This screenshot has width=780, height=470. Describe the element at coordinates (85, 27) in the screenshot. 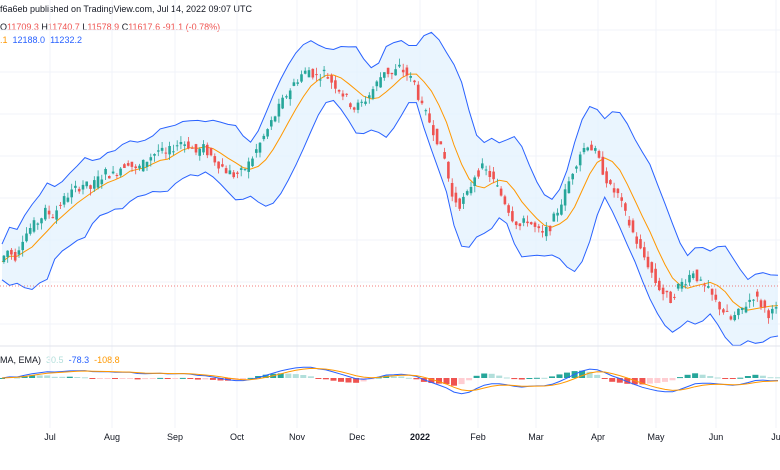

I see `low-label: L` at that location.